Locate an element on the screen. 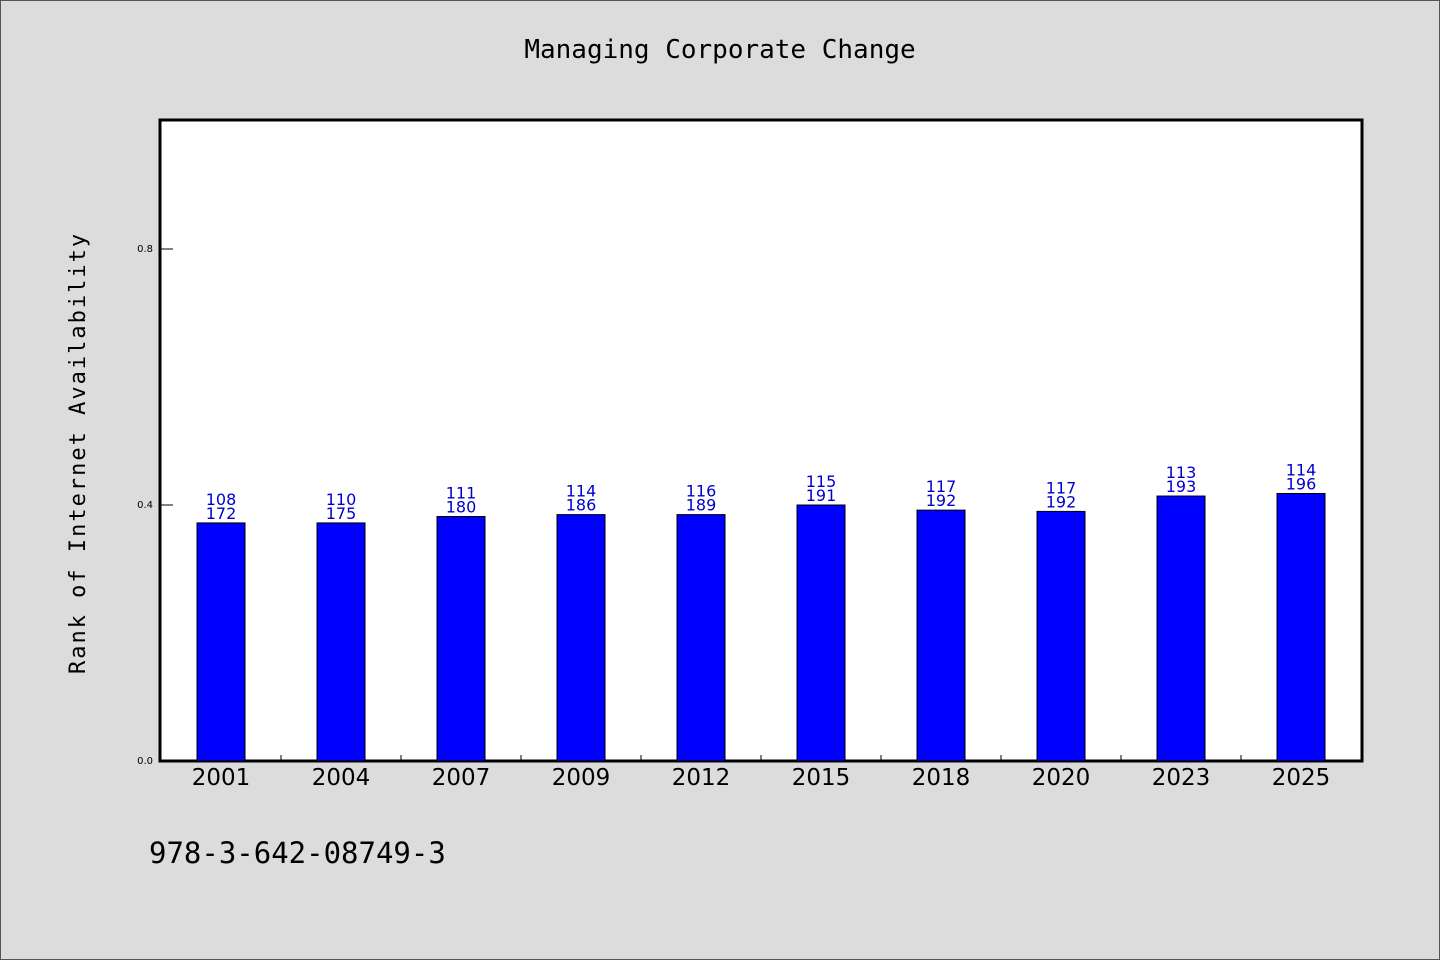 This screenshot has width=1440, height=960. x-tick-label: 2025 is located at coordinates (1301, 778).